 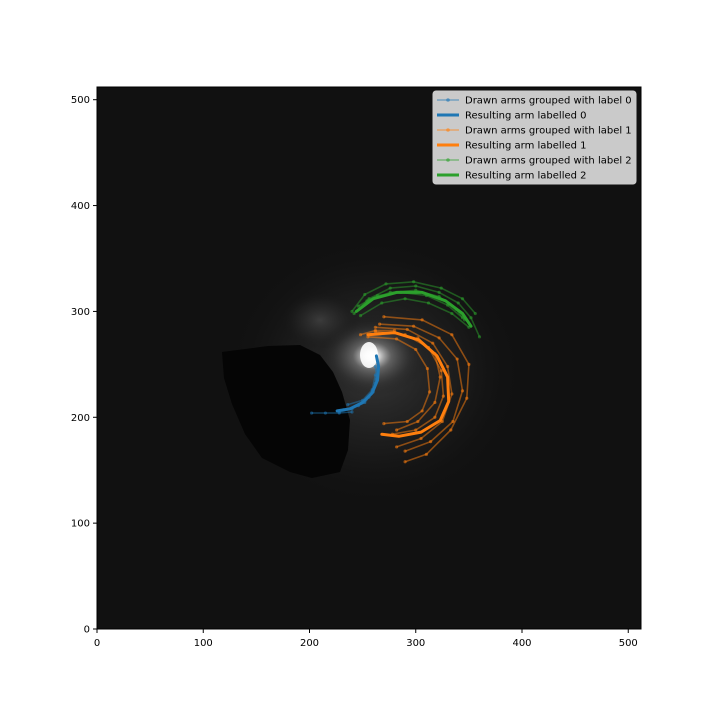 What do you see at coordinates (97, 643) in the screenshot?
I see `x-tick-label: 0` at bounding box center [97, 643].